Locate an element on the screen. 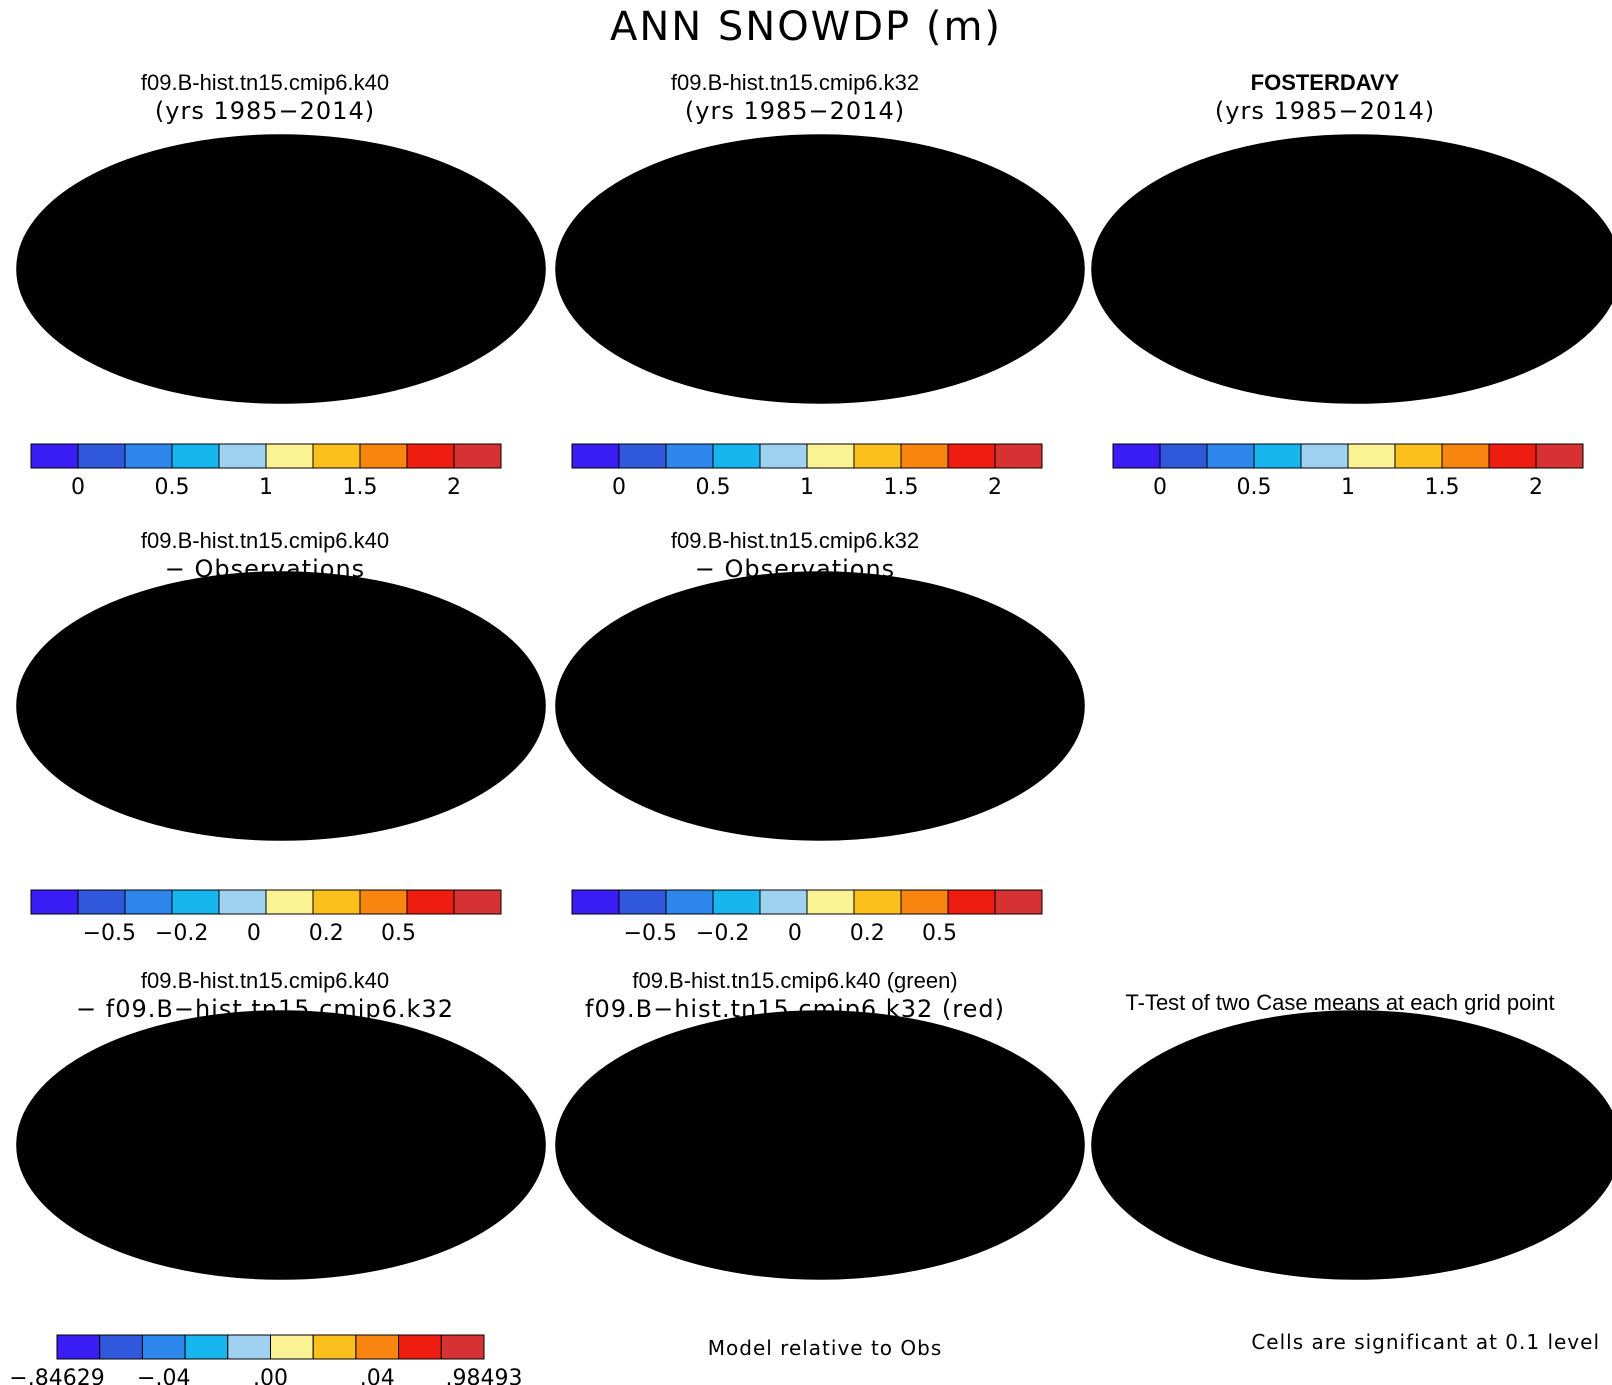  panel-1-title-line1: f09.B-hist.tn15.cmip6.k40 is located at coordinates (265, 82).